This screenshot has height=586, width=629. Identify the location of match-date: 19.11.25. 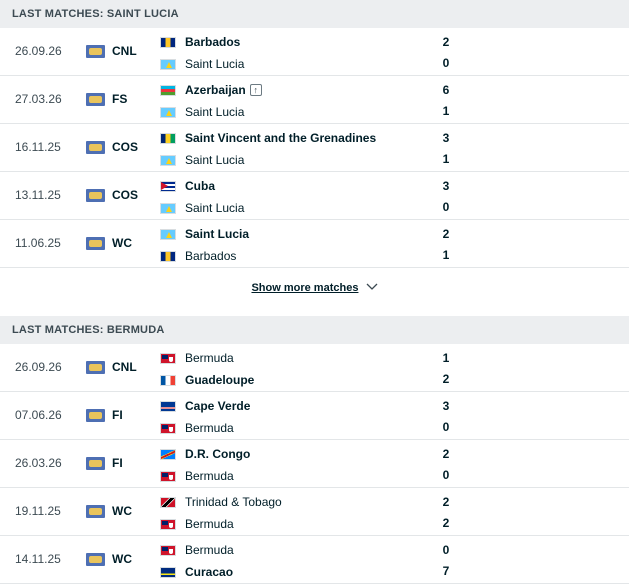
(38, 511).